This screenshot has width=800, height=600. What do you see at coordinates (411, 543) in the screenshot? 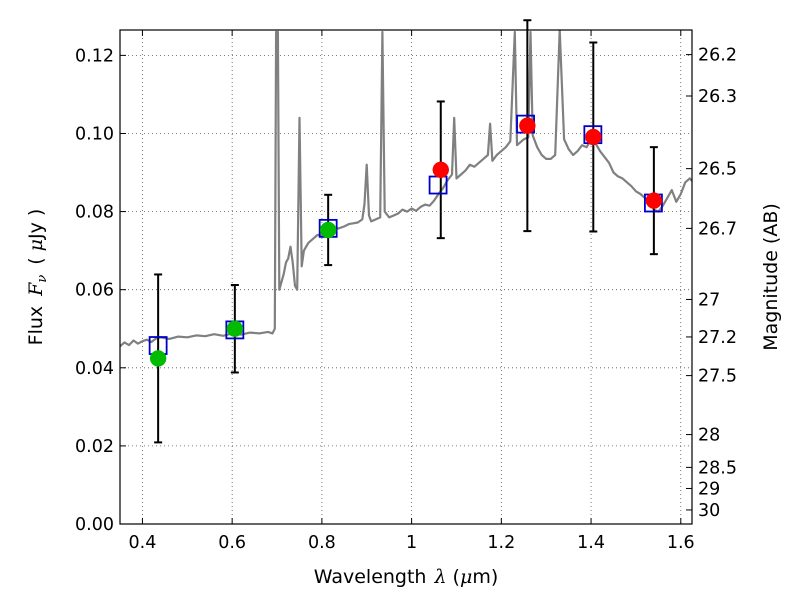
I see `x-tick-label: 1` at bounding box center [411, 543].